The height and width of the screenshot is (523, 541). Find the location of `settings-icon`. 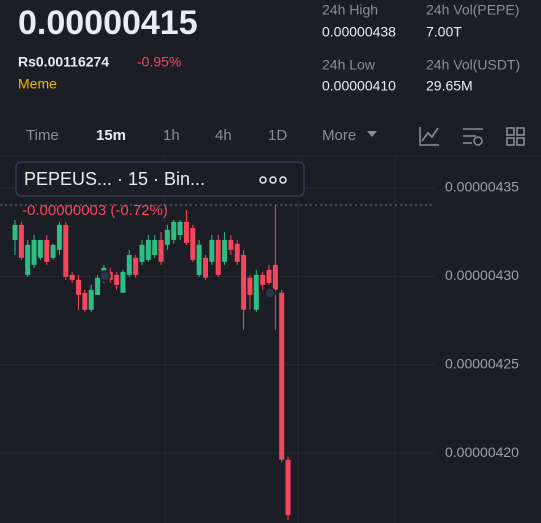

settings-icon is located at coordinates (473, 137).